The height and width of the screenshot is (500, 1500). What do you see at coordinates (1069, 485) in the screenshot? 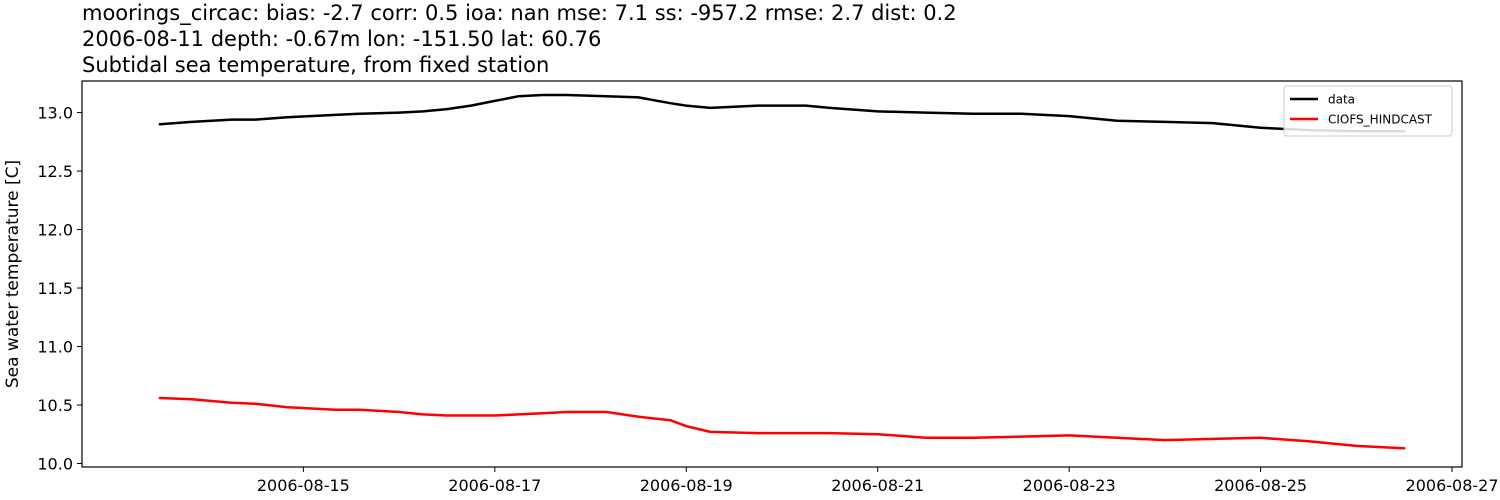
I see `x-tick-label: 2006-08-23` at bounding box center [1069, 485].